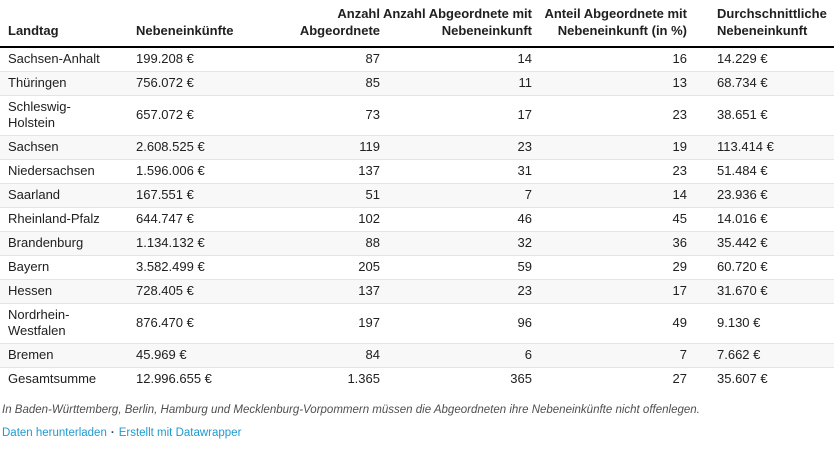  I want to click on cell-durchschnitt: 68.734 €, so click(742, 82).